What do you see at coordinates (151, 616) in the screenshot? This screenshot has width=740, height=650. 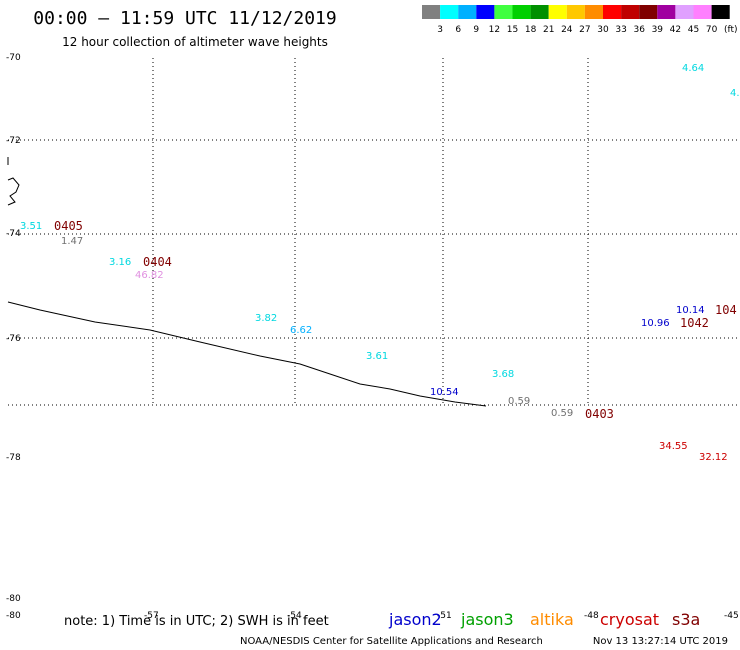 I see `lon-label: -57` at bounding box center [151, 616].